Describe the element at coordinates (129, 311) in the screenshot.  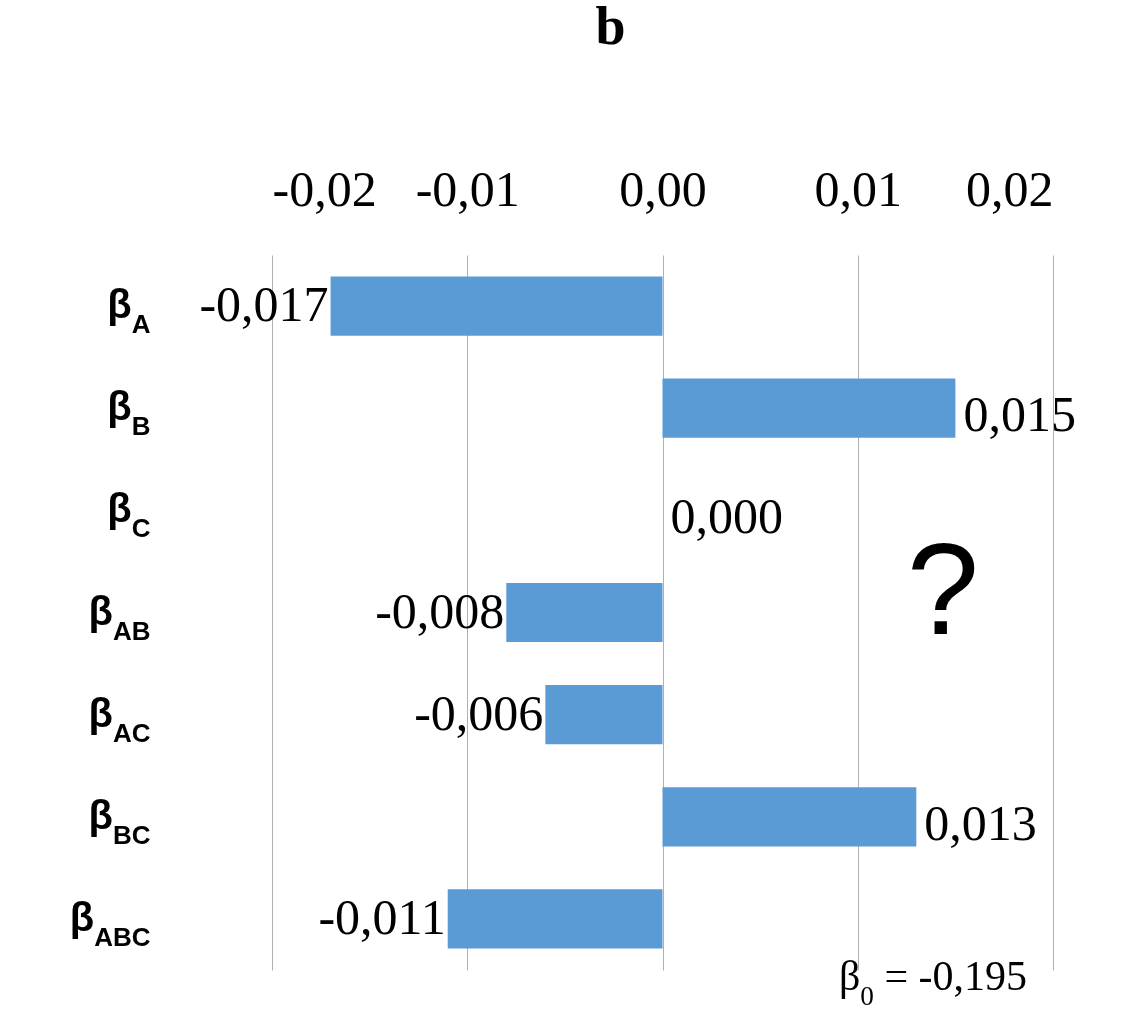
I see `y-tick-label: β$_{A}$` at that location.